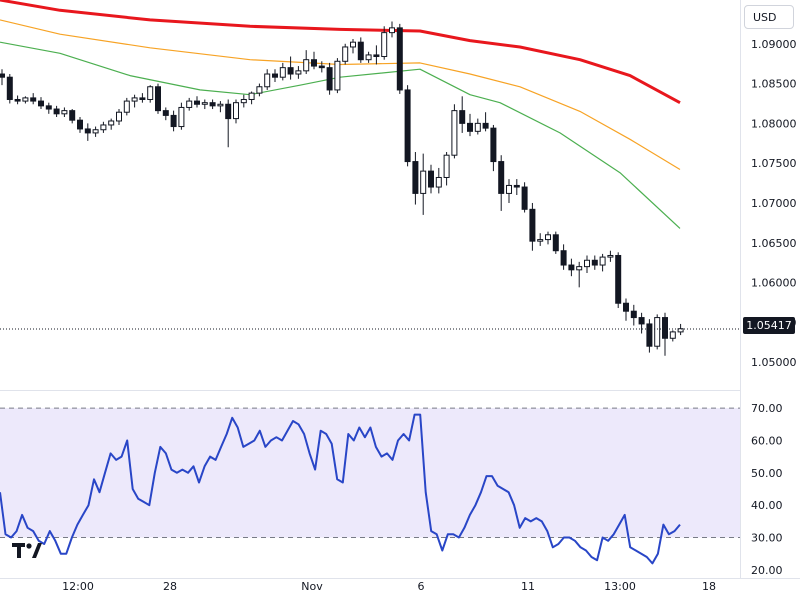 The image size is (800, 600). What do you see at coordinates (421, 586) in the screenshot?
I see `time-tick-label: 6` at bounding box center [421, 586].